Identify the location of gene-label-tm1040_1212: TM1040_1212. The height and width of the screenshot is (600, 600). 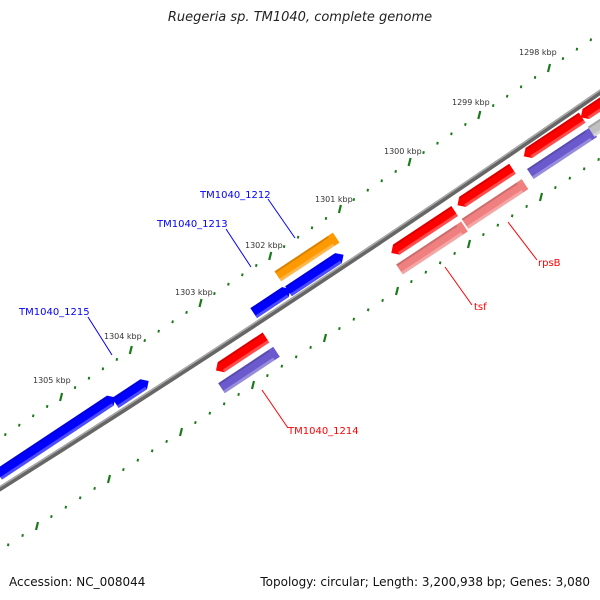
(235, 195).